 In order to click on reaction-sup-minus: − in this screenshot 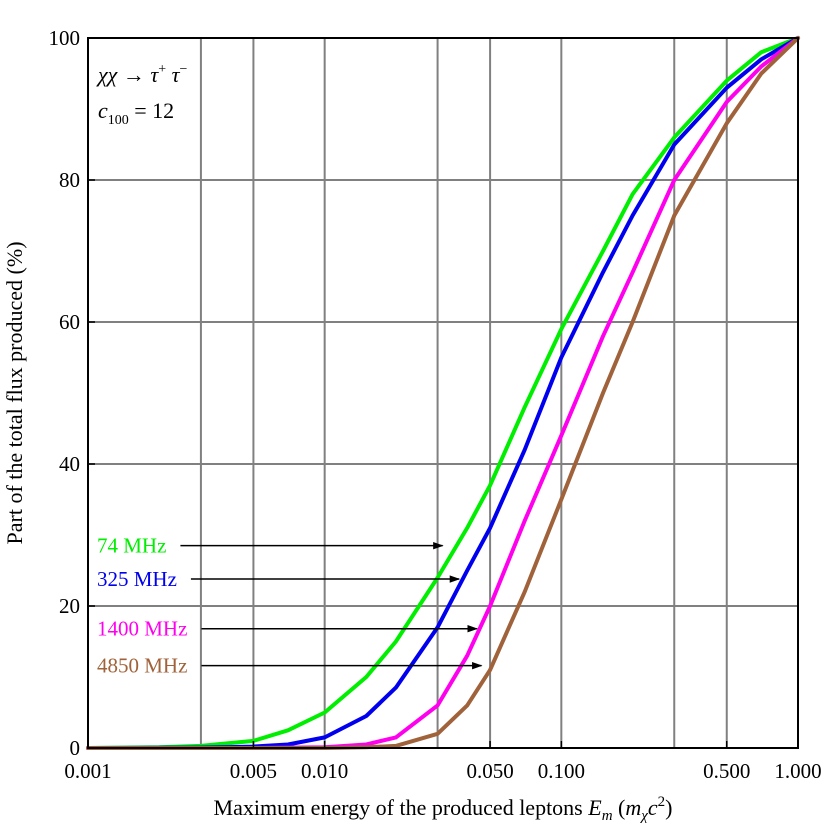, I will do `click(184, 69)`.